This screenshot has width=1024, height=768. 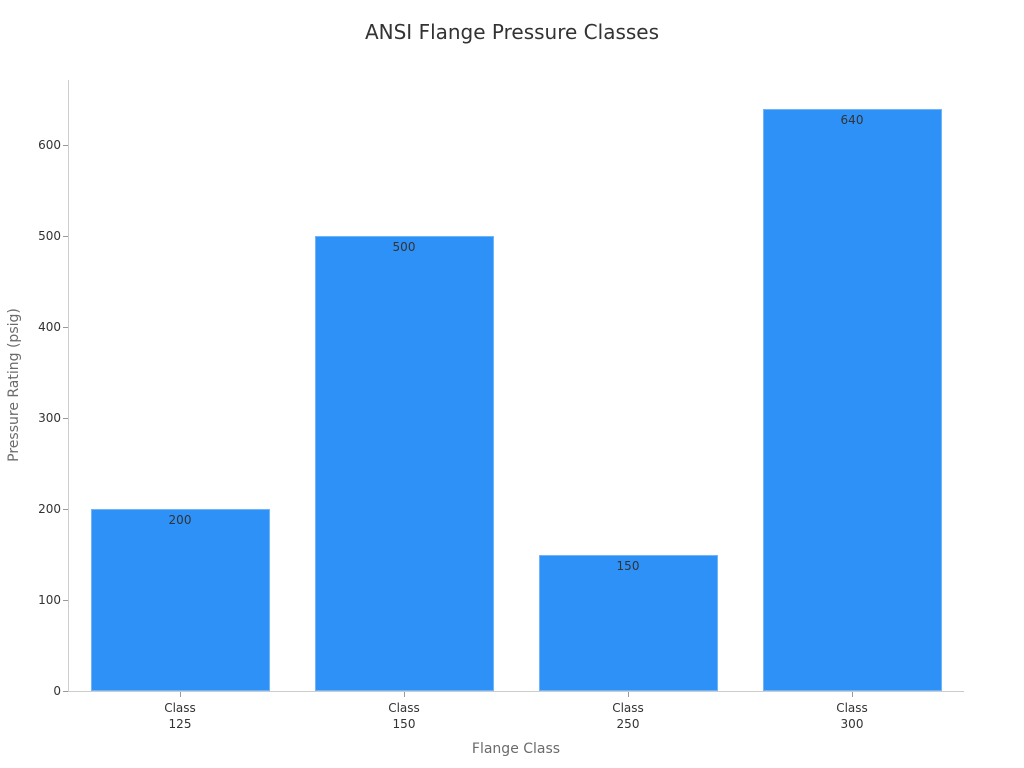 What do you see at coordinates (628, 565) in the screenshot?
I see `bar-value-label: 150` at bounding box center [628, 565].